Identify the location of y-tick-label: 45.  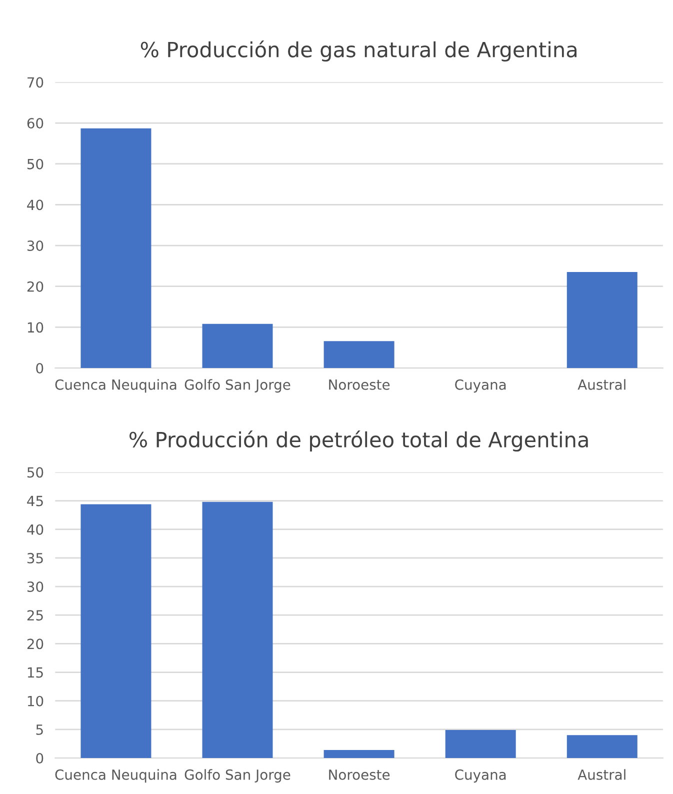
(35, 501).